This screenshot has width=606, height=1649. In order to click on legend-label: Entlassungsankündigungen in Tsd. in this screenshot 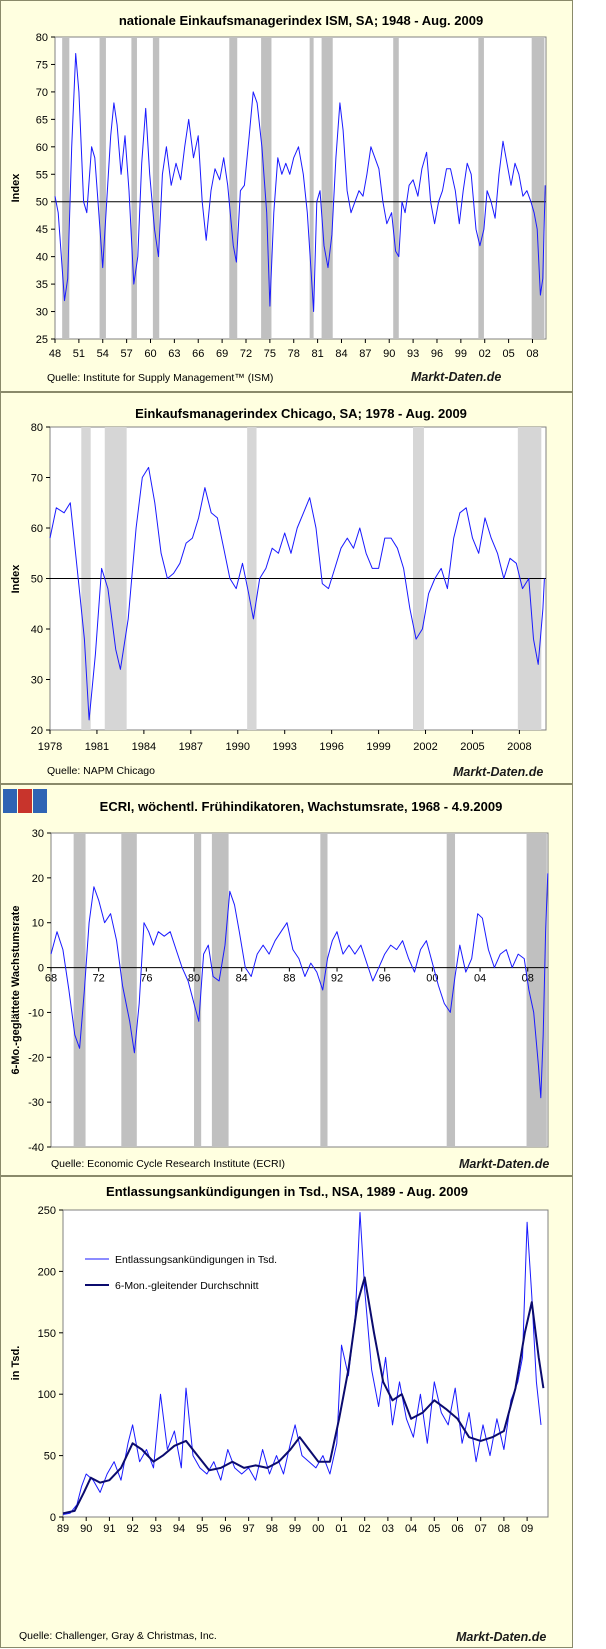, I will do `click(196, 1260)`.